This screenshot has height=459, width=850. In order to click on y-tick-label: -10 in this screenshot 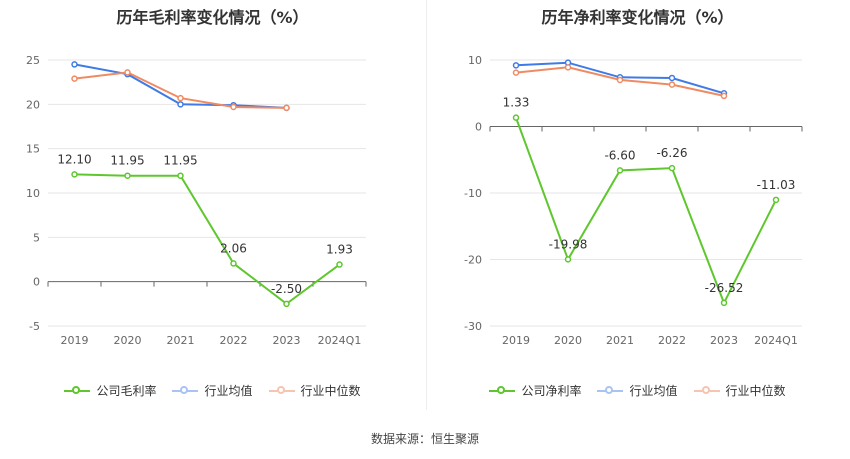, I will do `click(473, 193)`.